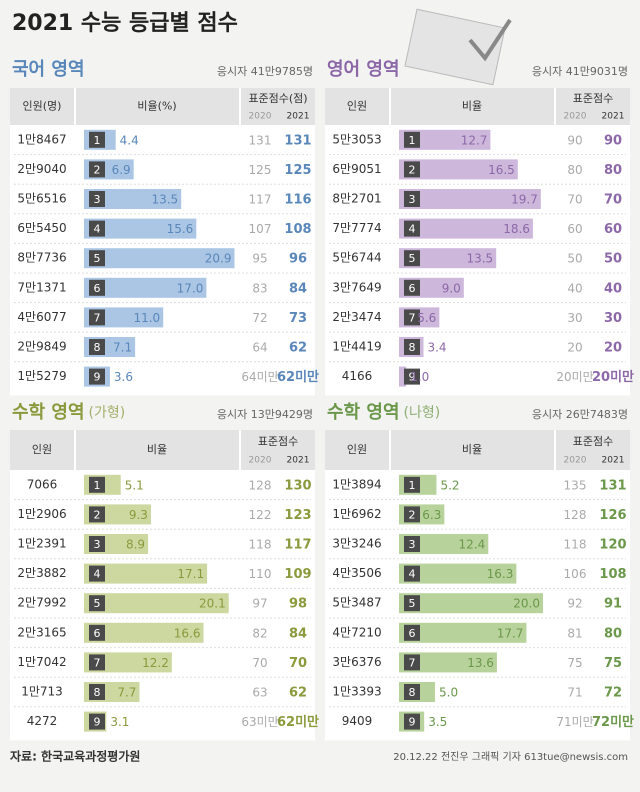 The image size is (640, 792). I want to click on score-prev: 110, so click(260, 574).